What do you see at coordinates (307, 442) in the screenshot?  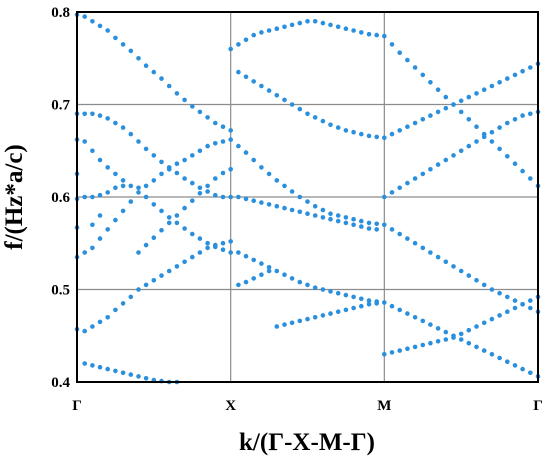 I see `x-axis-title: k/(Γ-X-M-Γ)` at bounding box center [307, 442].